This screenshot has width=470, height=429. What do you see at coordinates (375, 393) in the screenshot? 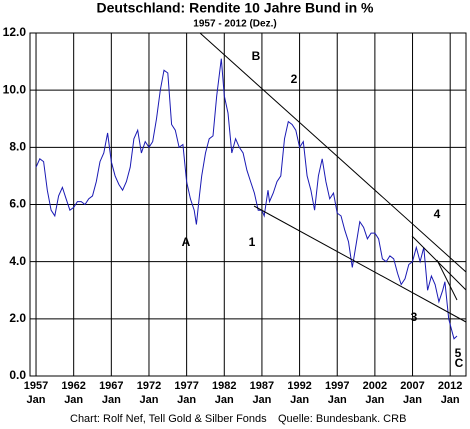
I see `x-tick-label: 2002 Jan` at bounding box center [375, 393].